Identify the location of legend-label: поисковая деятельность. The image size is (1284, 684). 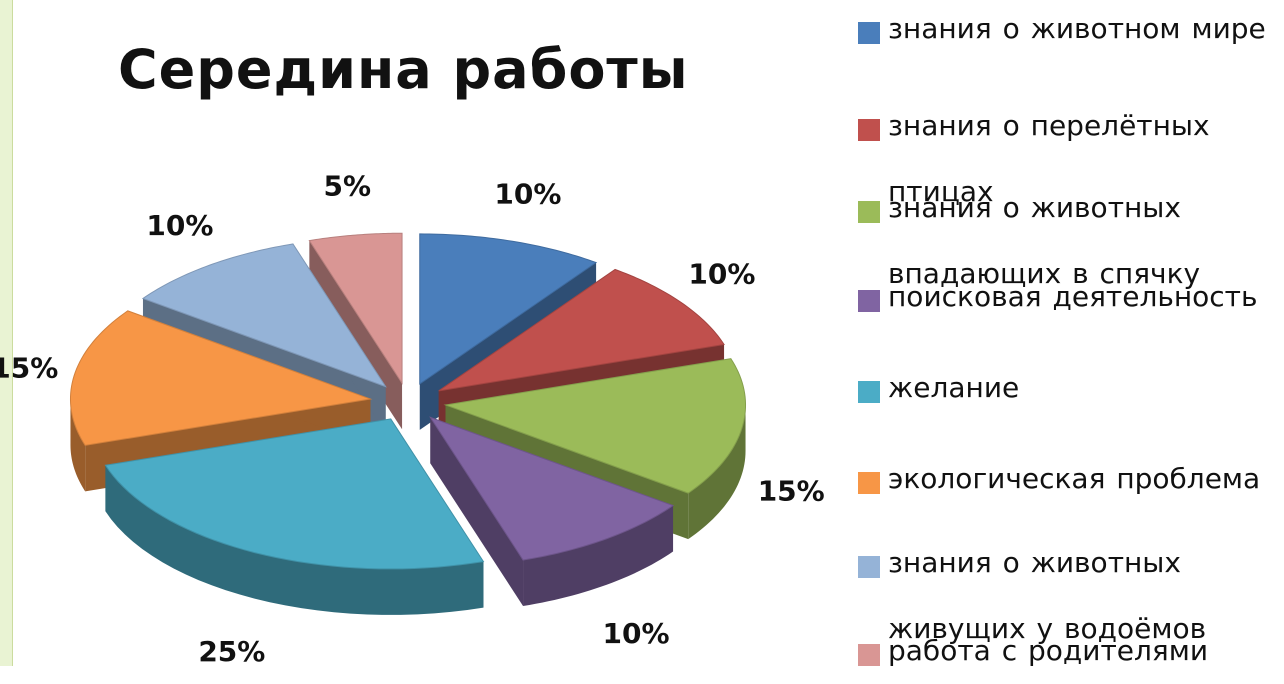
(1073, 296).